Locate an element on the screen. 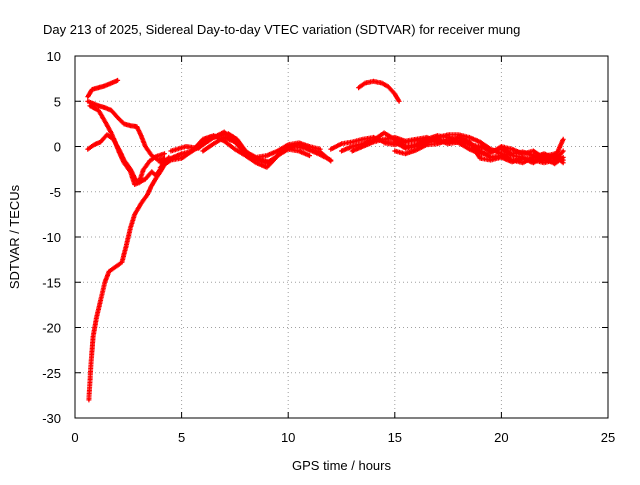 The width and height of the screenshot is (640, 485). x-tick-label: 25 is located at coordinates (608, 437).